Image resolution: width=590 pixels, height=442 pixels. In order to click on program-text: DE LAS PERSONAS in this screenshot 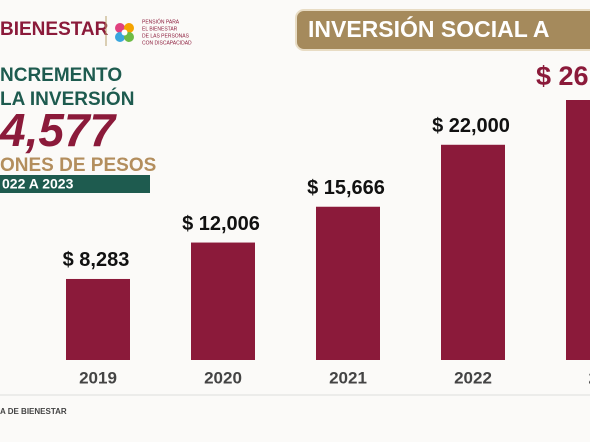, I will do `click(166, 36)`.